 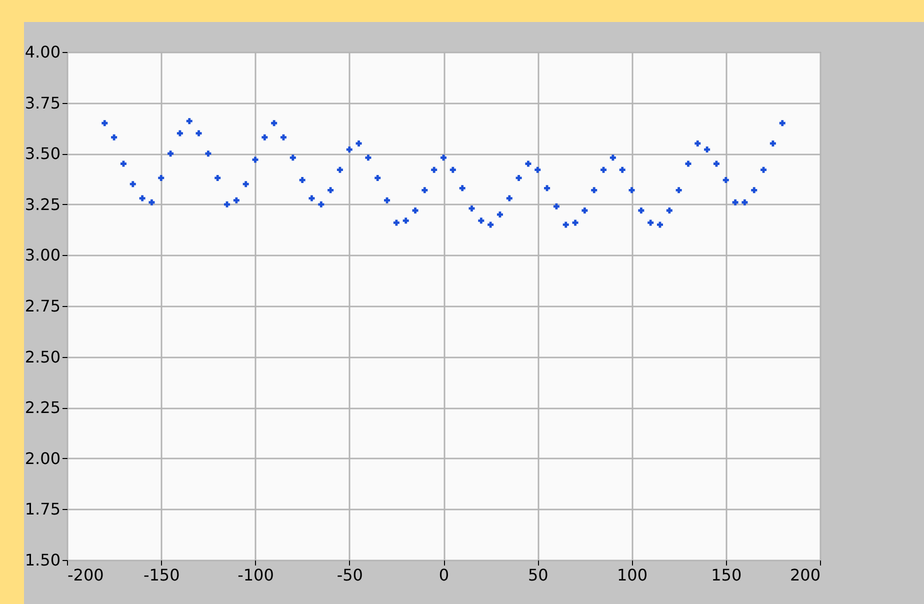 I want to click on x-tick-label: 100, so click(x=632, y=575).